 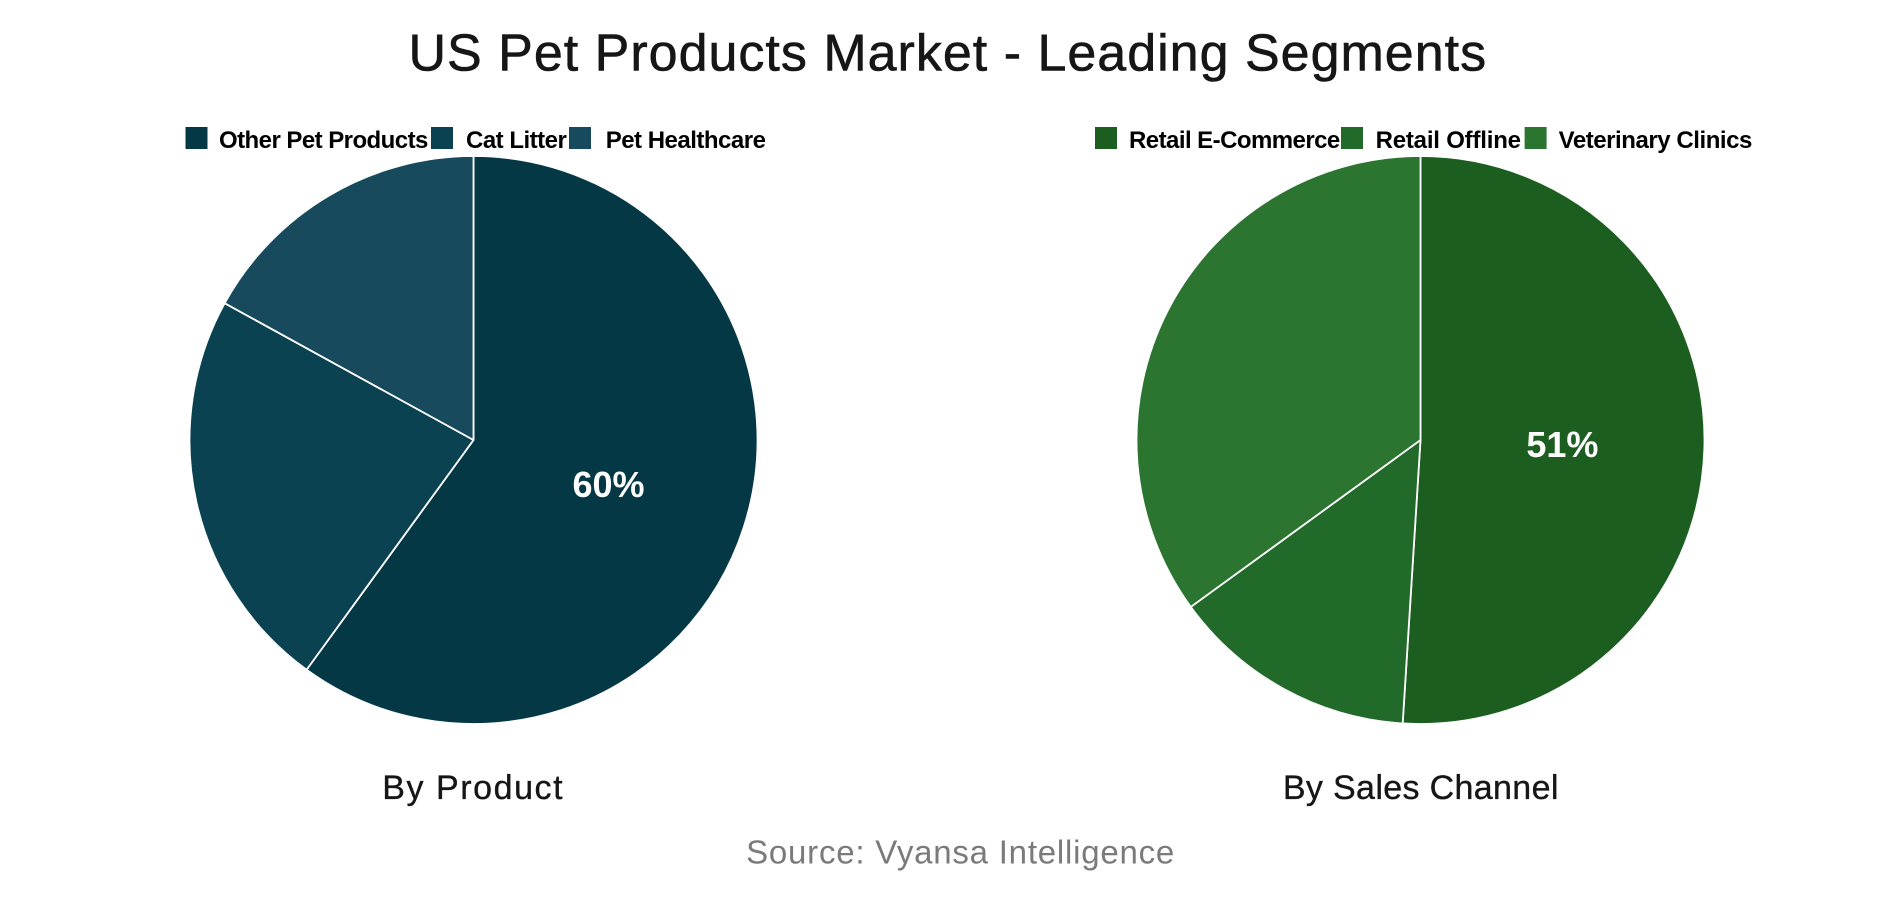 What do you see at coordinates (516, 140) in the screenshot?
I see `svg-text: Cat Litter` at bounding box center [516, 140].